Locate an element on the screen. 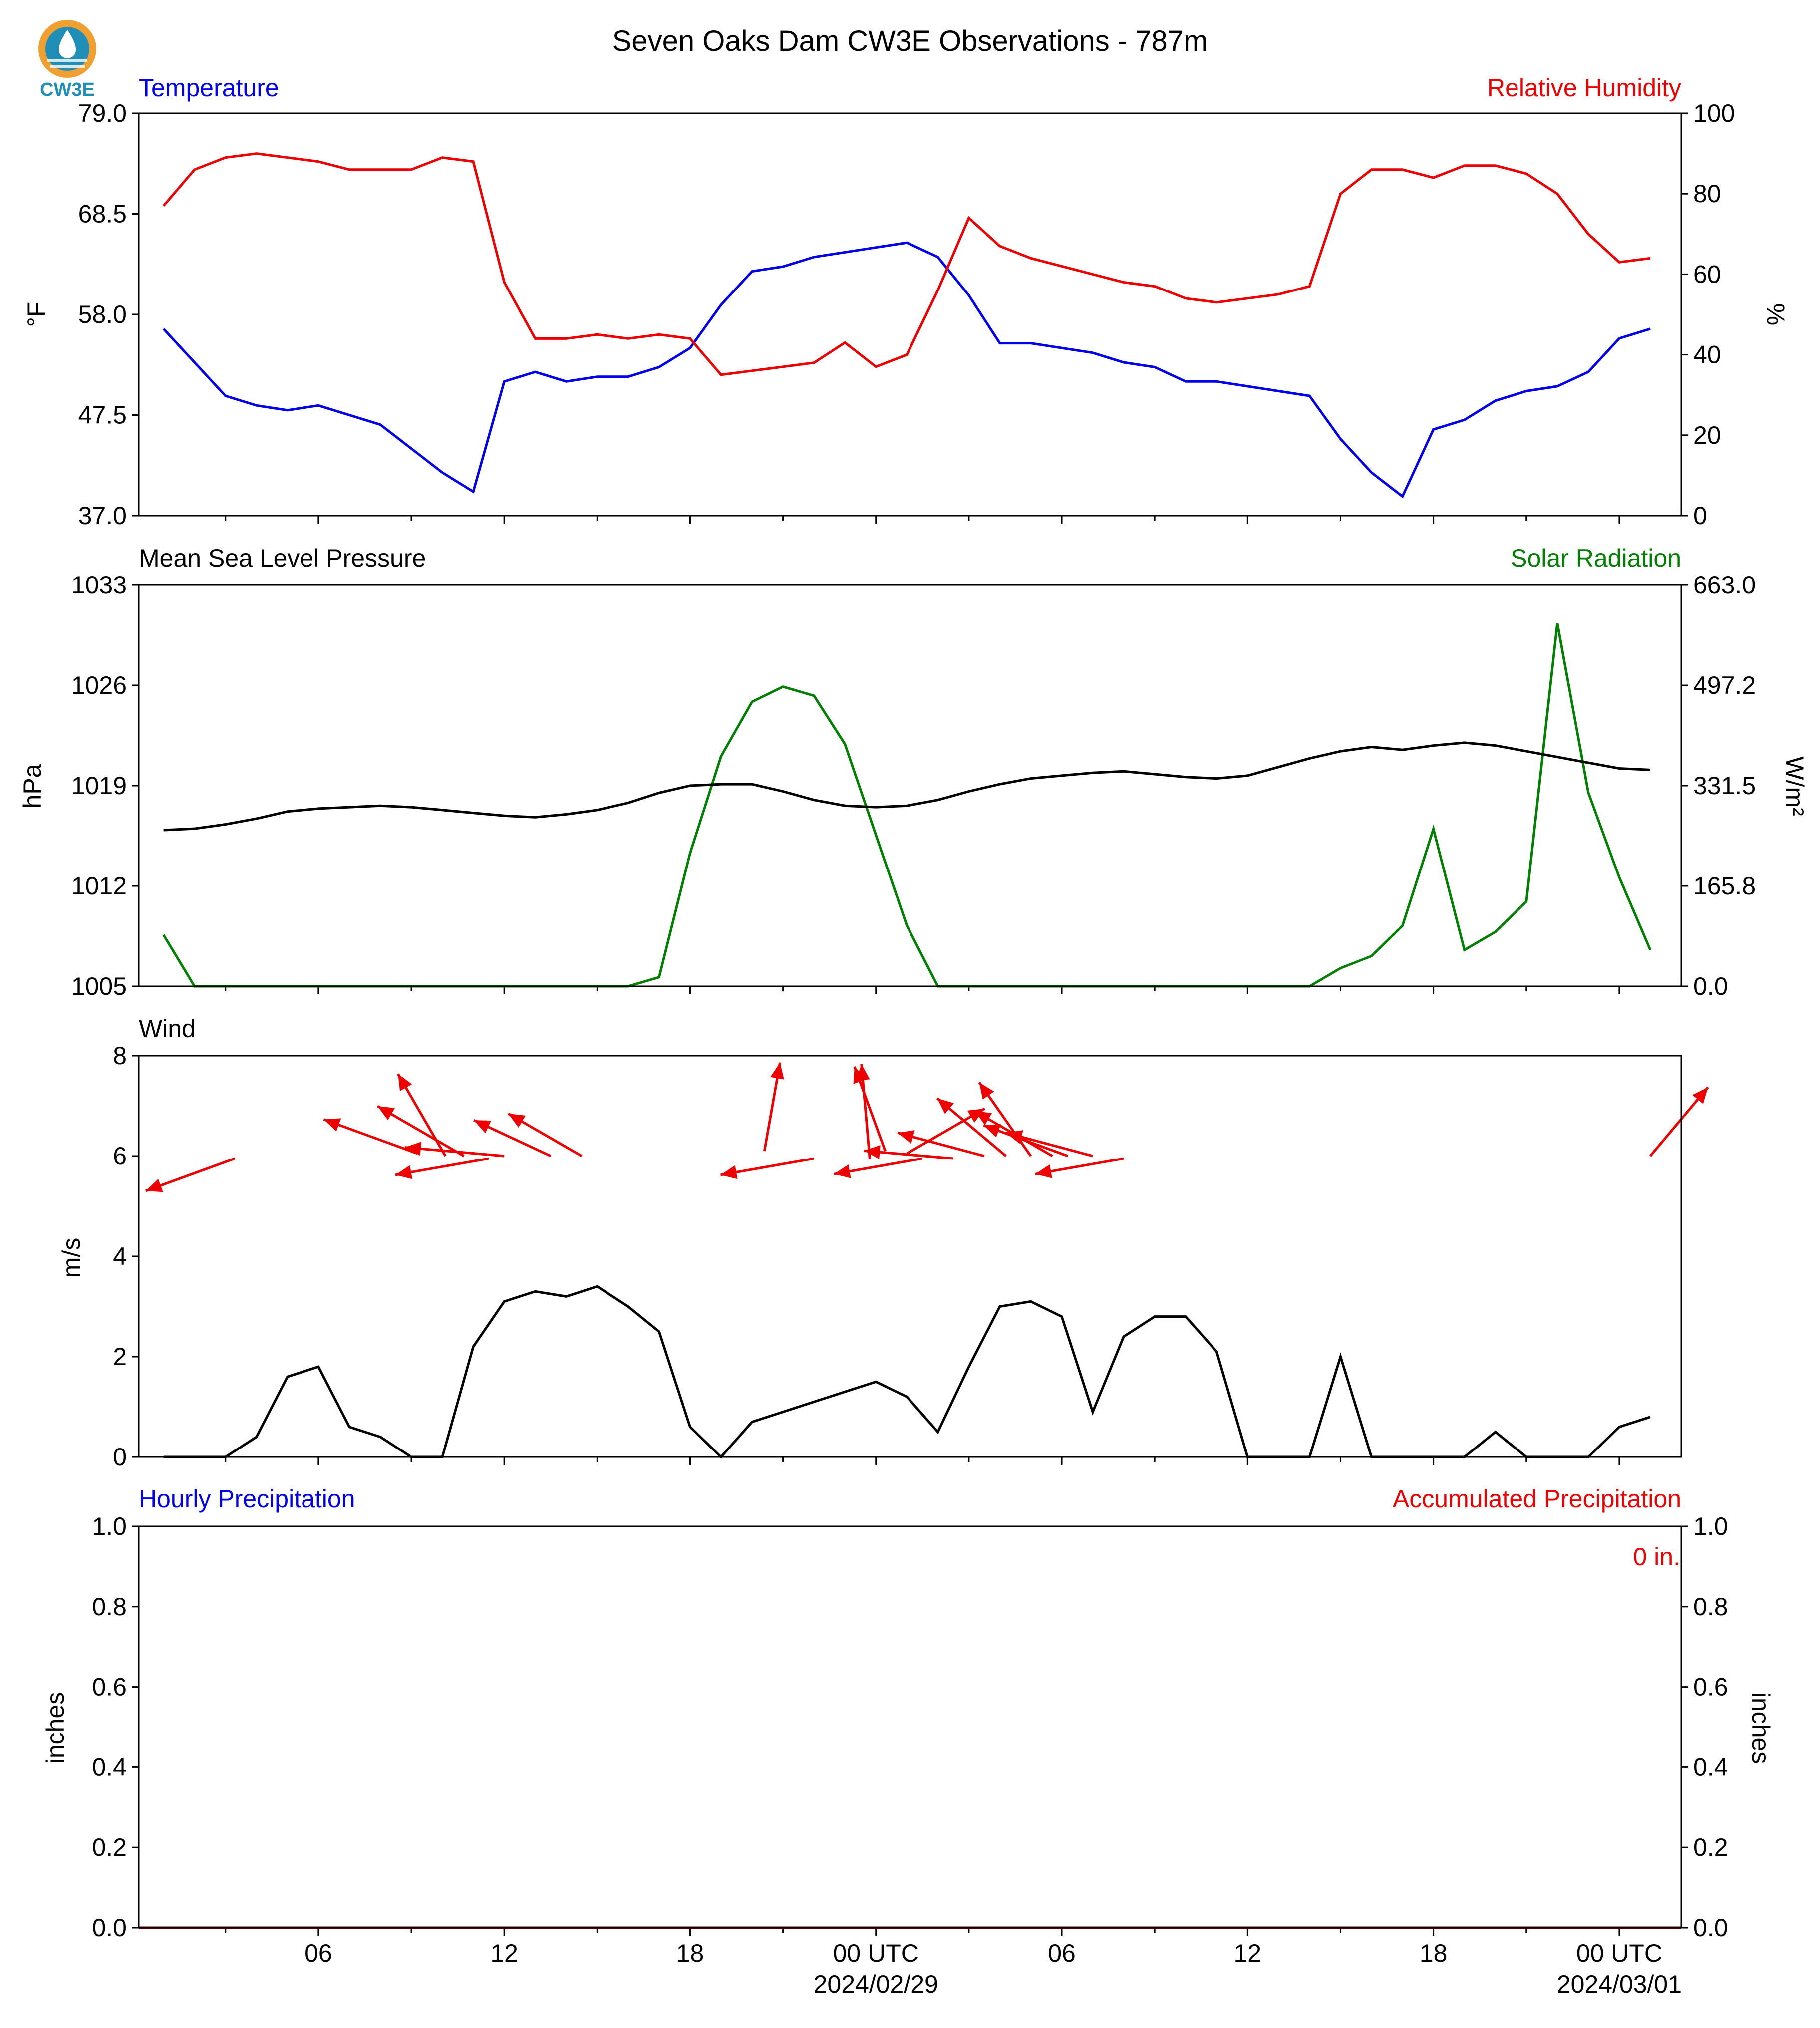 This screenshot has width=1820, height=2028. y-tick-label: 1005 is located at coordinates (99, 986).